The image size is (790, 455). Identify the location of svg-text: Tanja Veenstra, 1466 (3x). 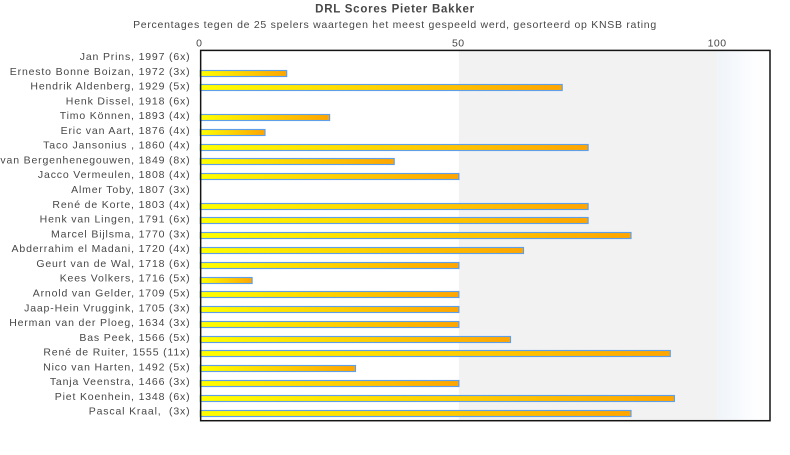
(120, 382).